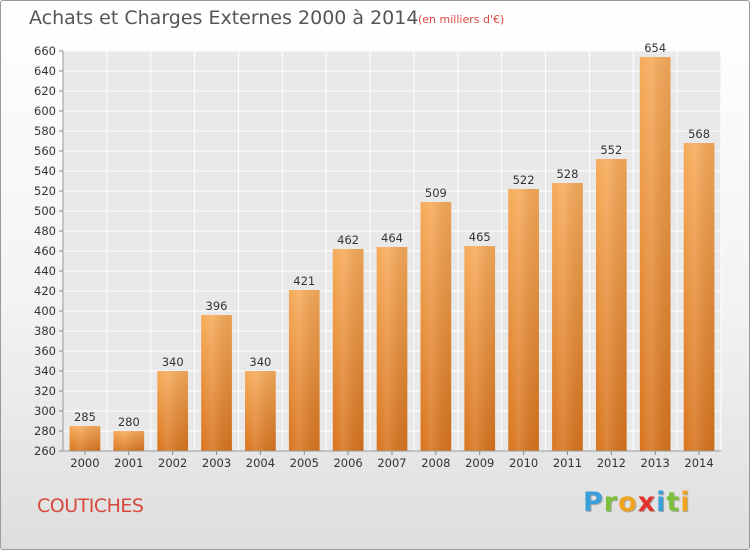 This screenshot has width=750, height=550. What do you see at coordinates (45, 411) in the screenshot?
I see `y-tick-label: 300` at bounding box center [45, 411].